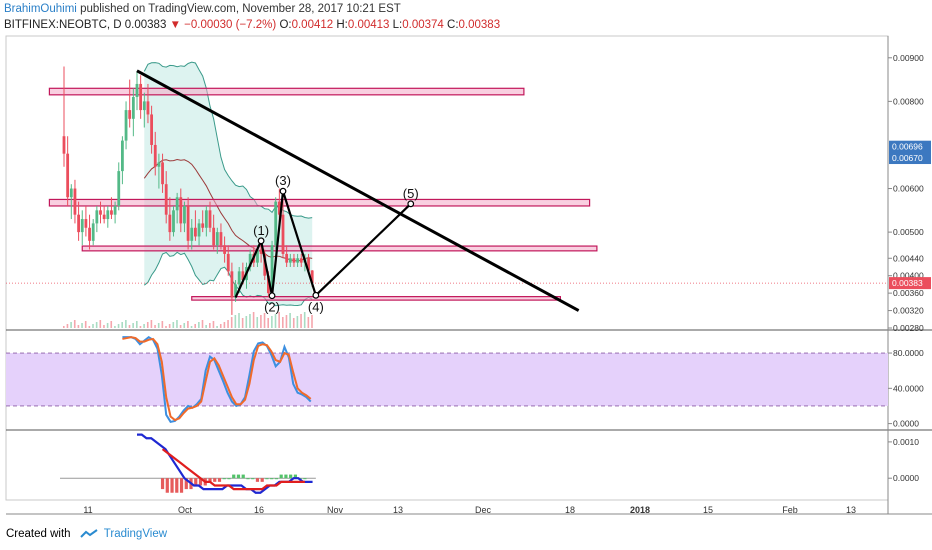 The width and height of the screenshot is (932, 550). I want to click on stoch-band, so click(447, 379).